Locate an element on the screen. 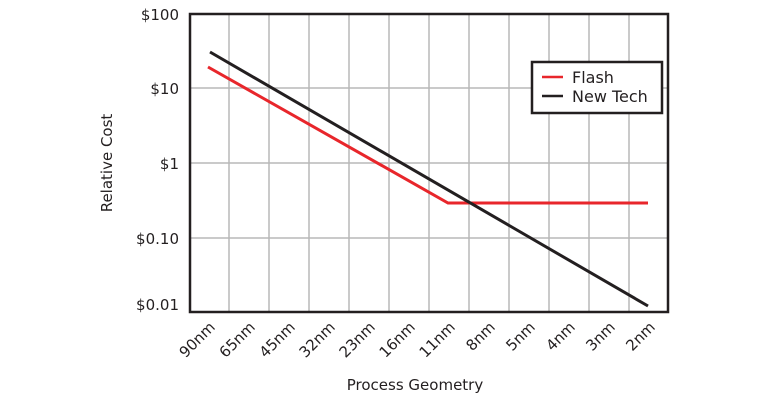 The width and height of the screenshot is (770, 402). x-tick: 65nm is located at coordinates (237, 339).